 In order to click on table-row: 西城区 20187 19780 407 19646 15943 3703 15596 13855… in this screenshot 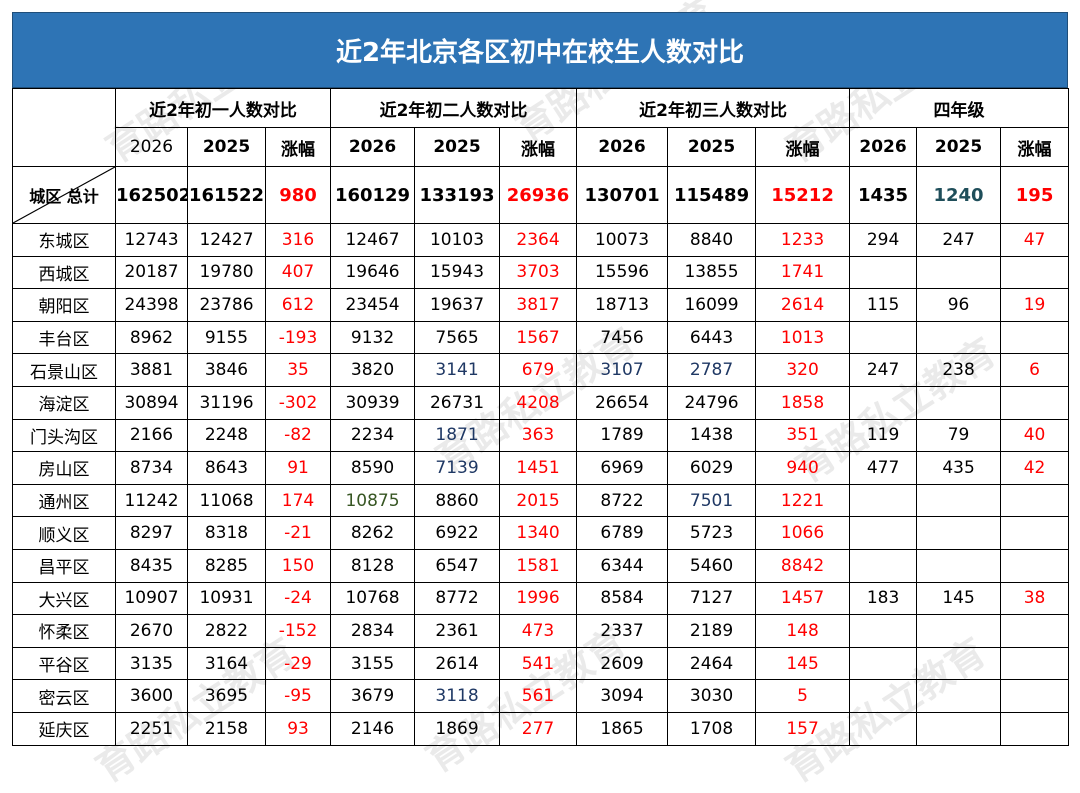, I will do `click(541, 272)`.